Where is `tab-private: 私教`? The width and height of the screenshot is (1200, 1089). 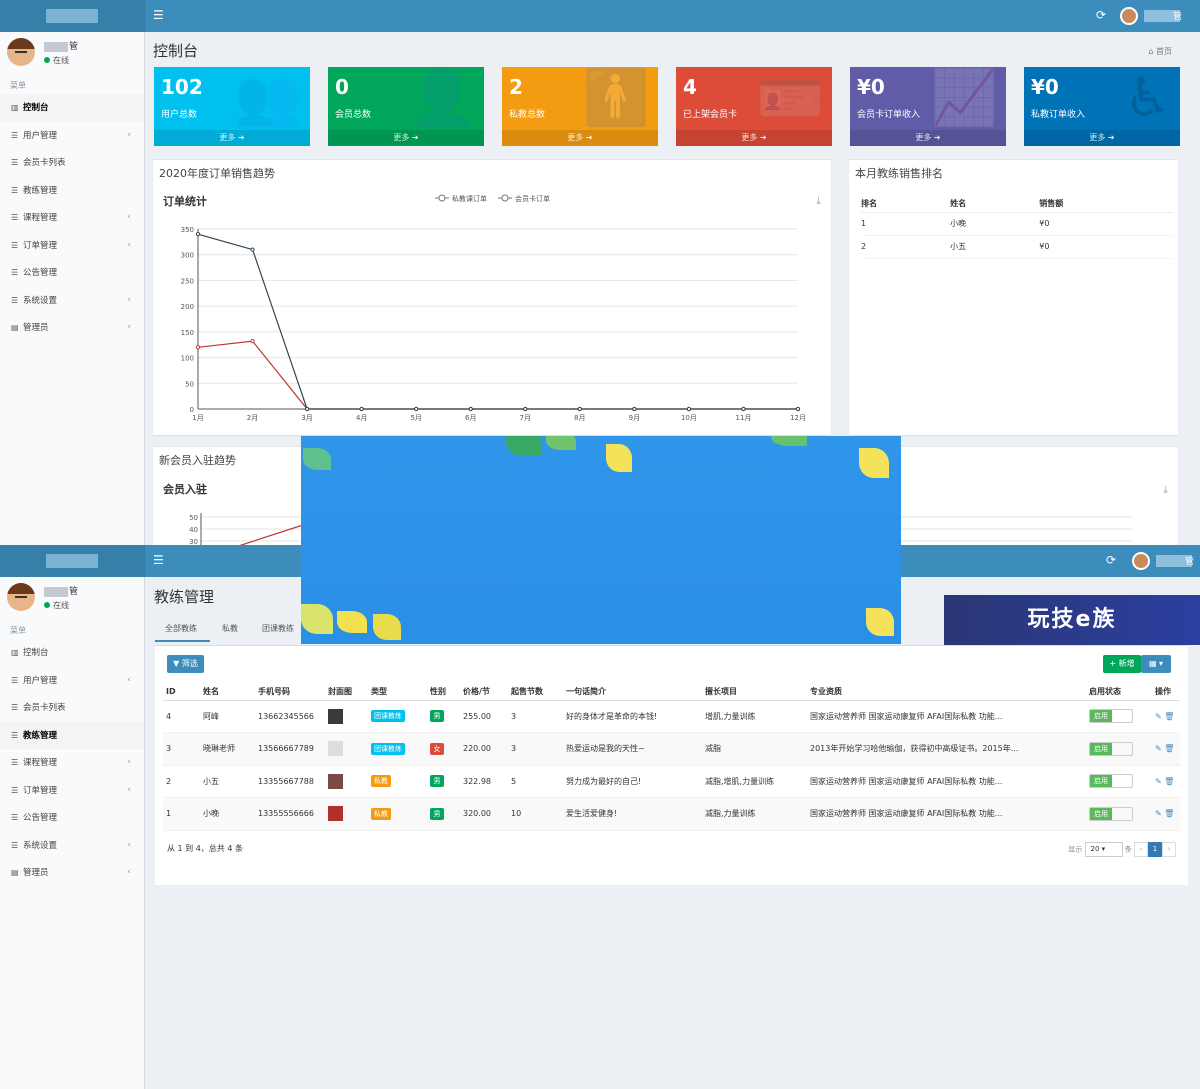 tab-private: 私教 is located at coordinates (230, 628).